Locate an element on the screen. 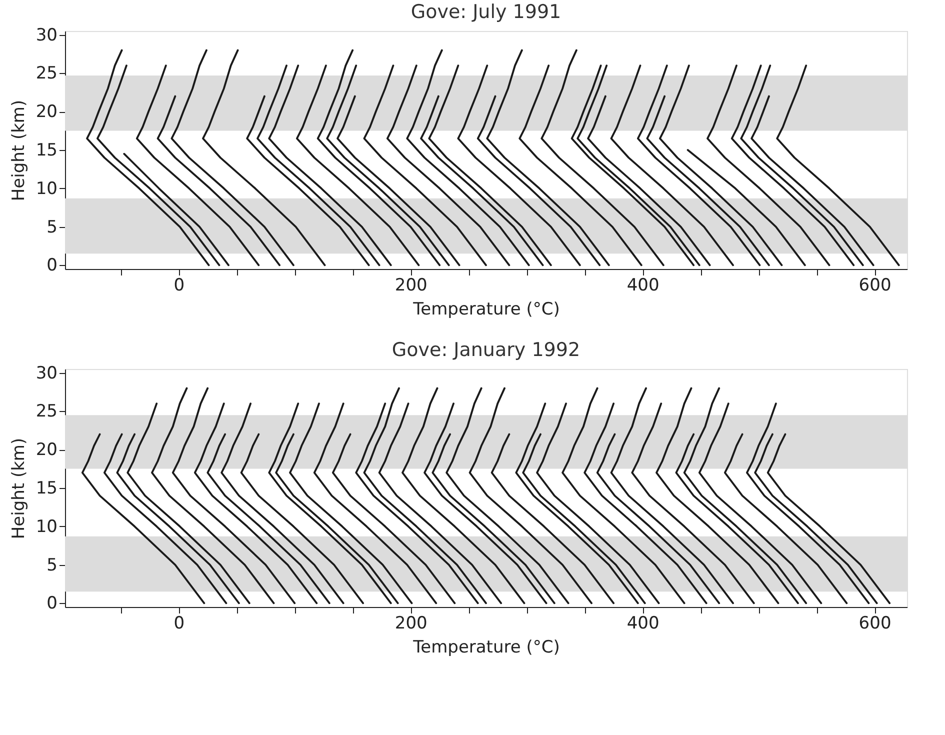 Image resolution: width=945 pixels, height=735 pixels. chart-title: Gove: July 1991 is located at coordinates (486, 11).